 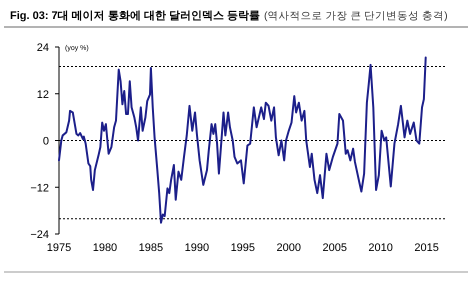 What do you see at coordinates (45, 142) in the screenshot?
I see `y-tick-label: 0` at bounding box center [45, 142].